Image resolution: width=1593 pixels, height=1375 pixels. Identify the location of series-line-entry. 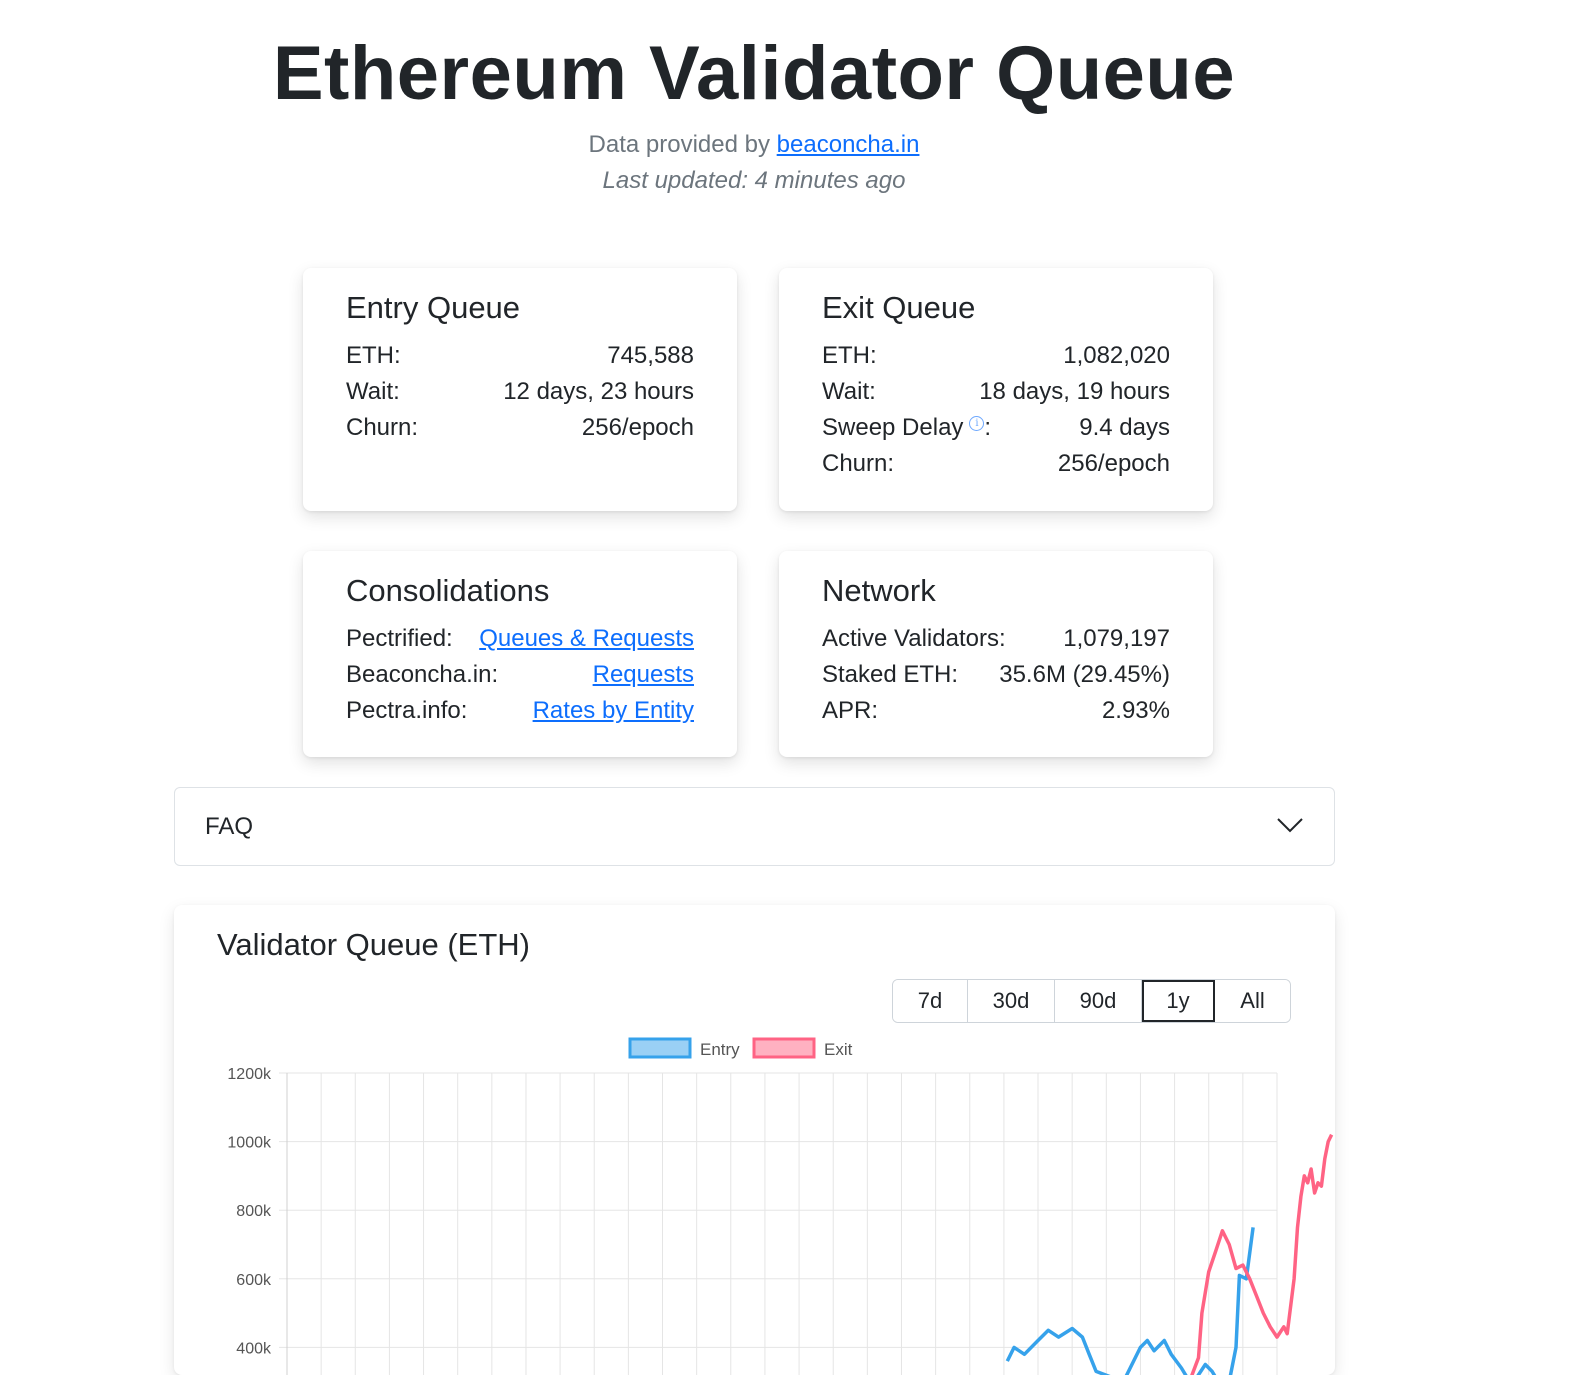
(1130, 1301).